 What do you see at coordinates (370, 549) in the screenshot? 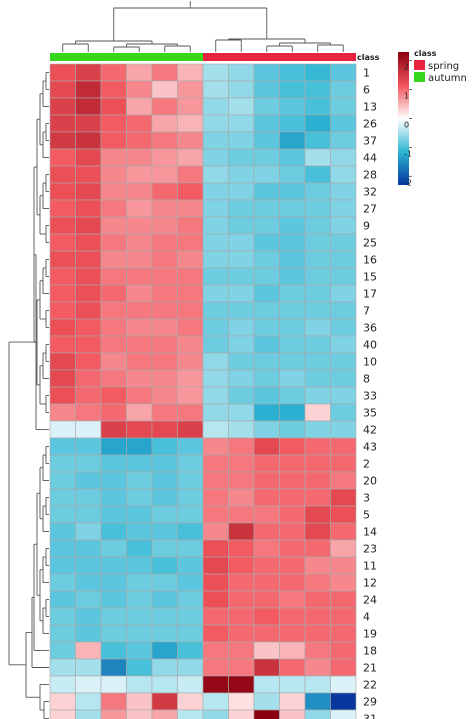
I see `row-label: 23` at bounding box center [370, 549].